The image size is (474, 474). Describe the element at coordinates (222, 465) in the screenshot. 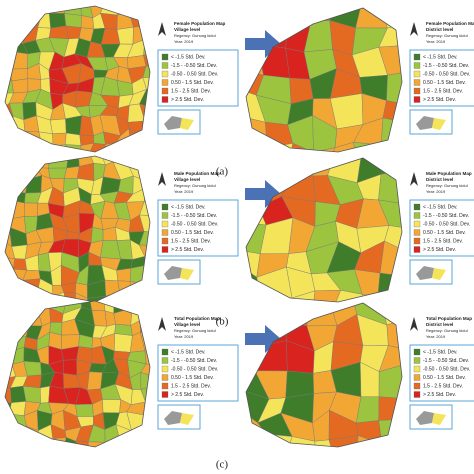

I see `caption: (c)` at that location.